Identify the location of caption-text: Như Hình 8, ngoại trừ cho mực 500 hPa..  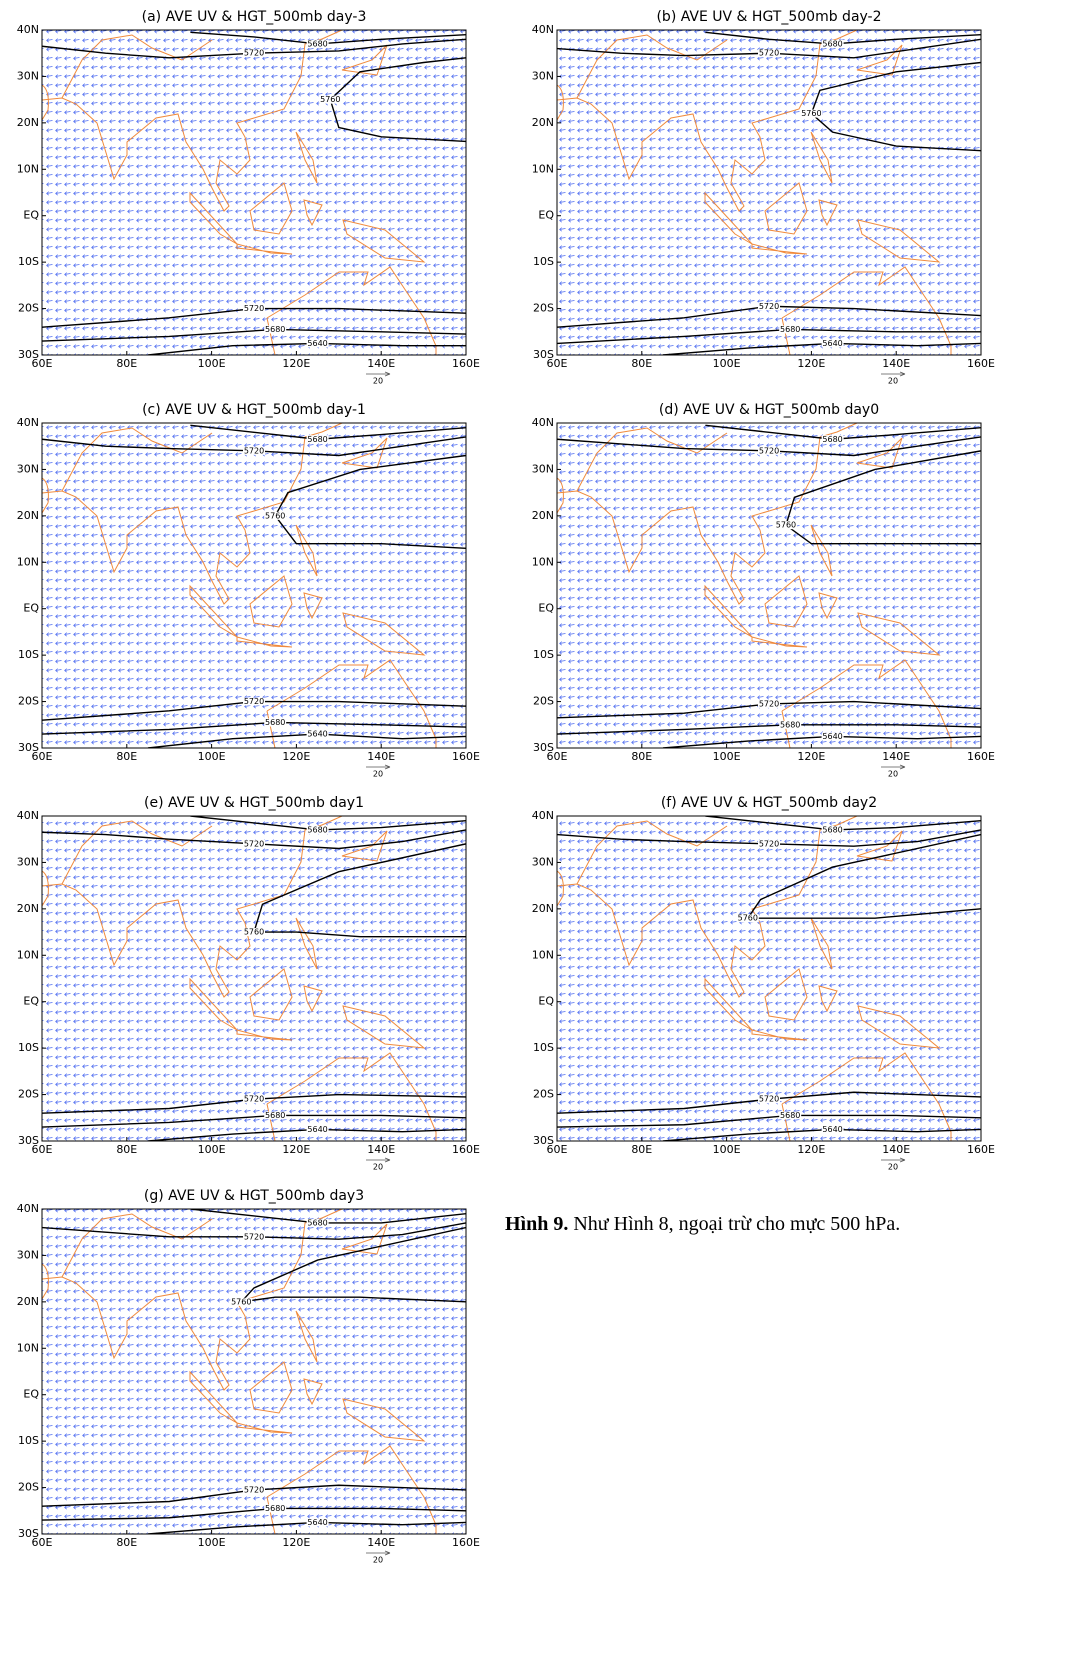
(737, 1224).